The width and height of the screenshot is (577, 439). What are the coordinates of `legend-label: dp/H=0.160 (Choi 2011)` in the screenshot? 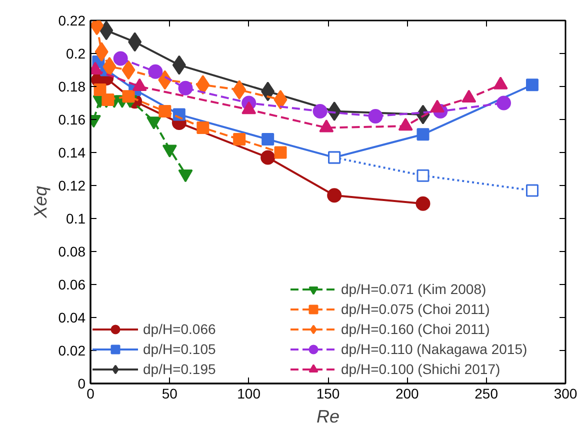 It's located at (415, 329).